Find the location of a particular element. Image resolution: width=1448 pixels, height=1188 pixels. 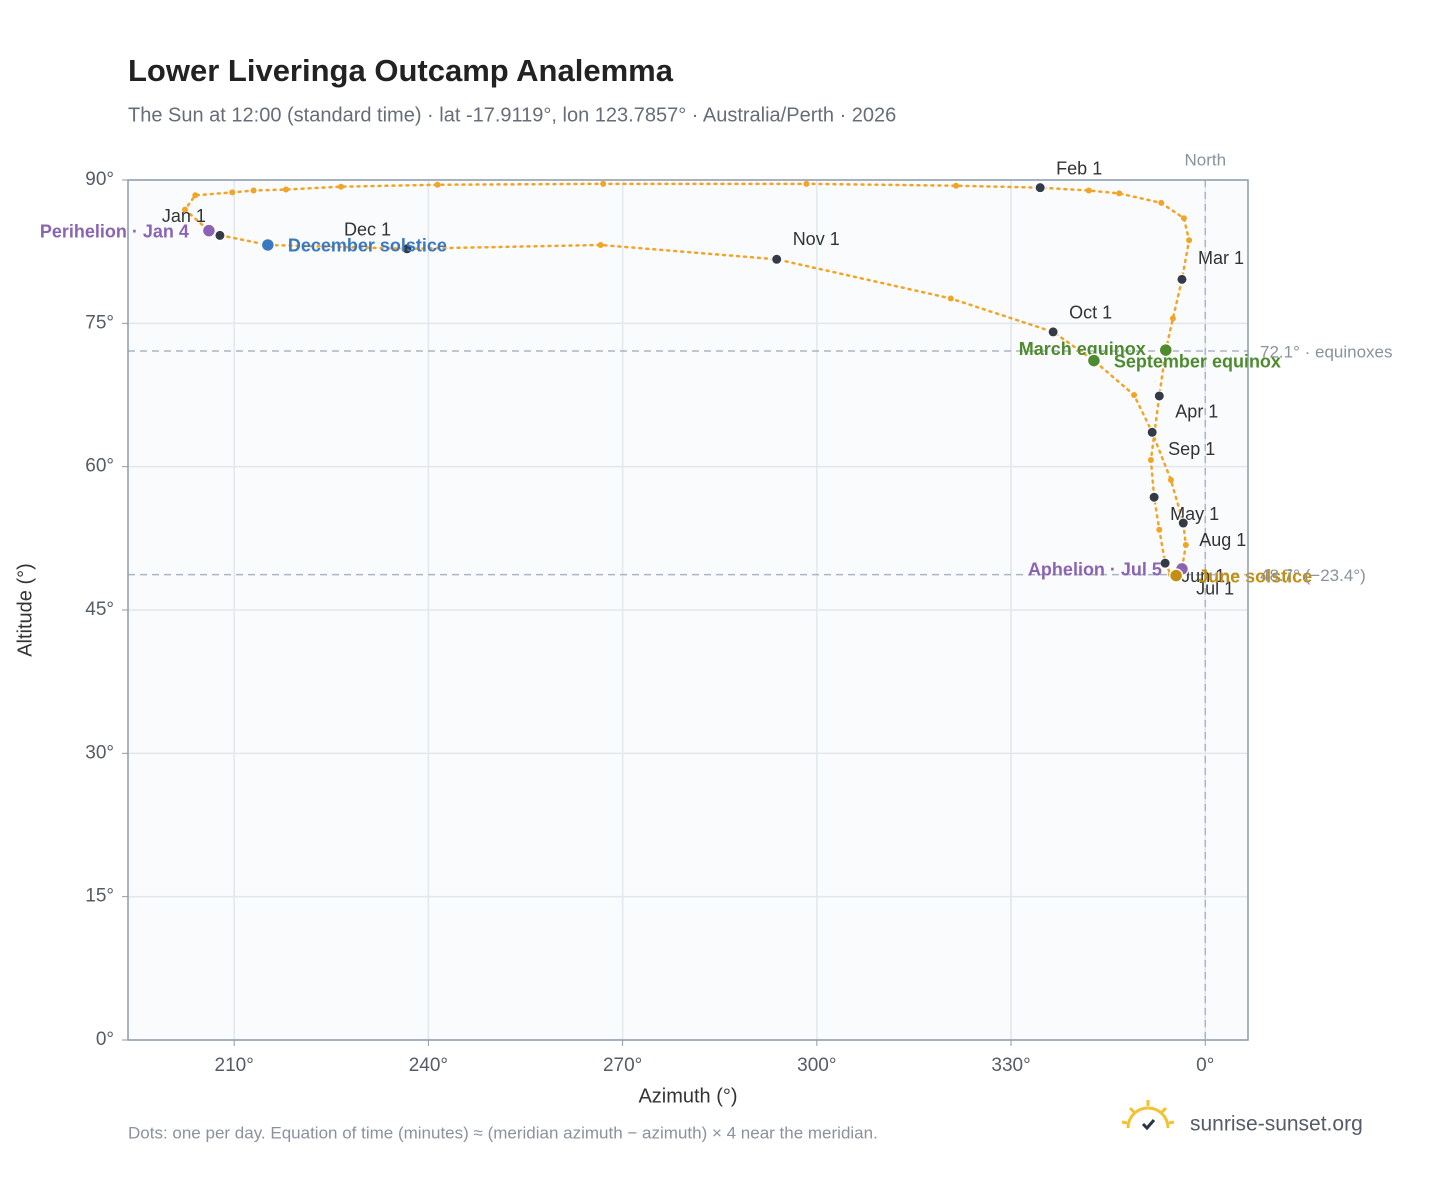

chart-title: Lower Liveringa Outcamp Analemma is located at coordinates (401, 70).